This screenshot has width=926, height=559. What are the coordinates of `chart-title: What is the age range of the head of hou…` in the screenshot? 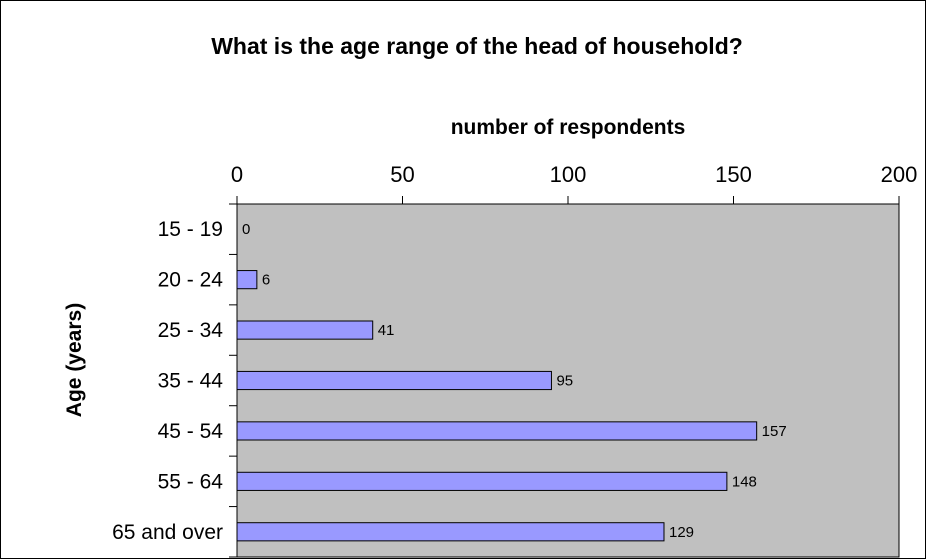 It's located at (477, 46).